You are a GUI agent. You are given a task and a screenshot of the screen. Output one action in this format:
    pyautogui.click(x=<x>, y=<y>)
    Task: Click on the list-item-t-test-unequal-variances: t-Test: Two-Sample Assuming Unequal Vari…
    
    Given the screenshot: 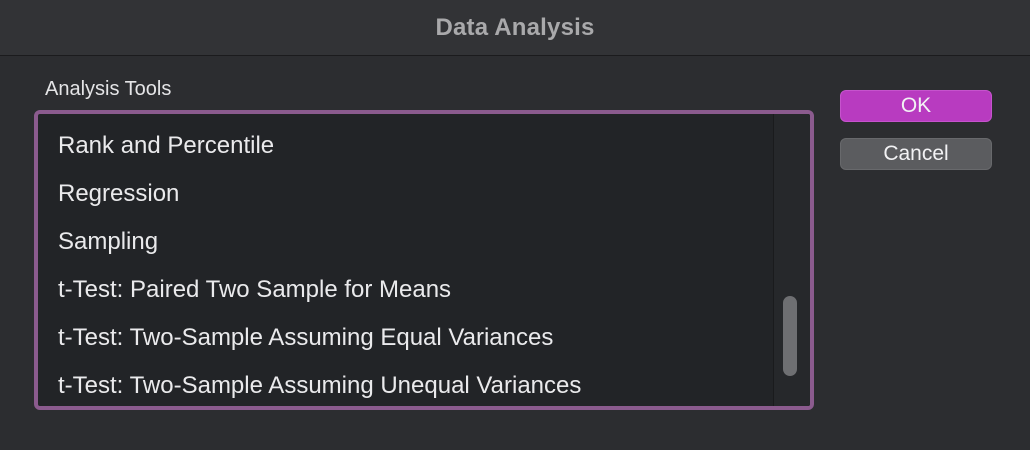 What is the action you would take?
    pyautogui.click(x=320, y=385)
    